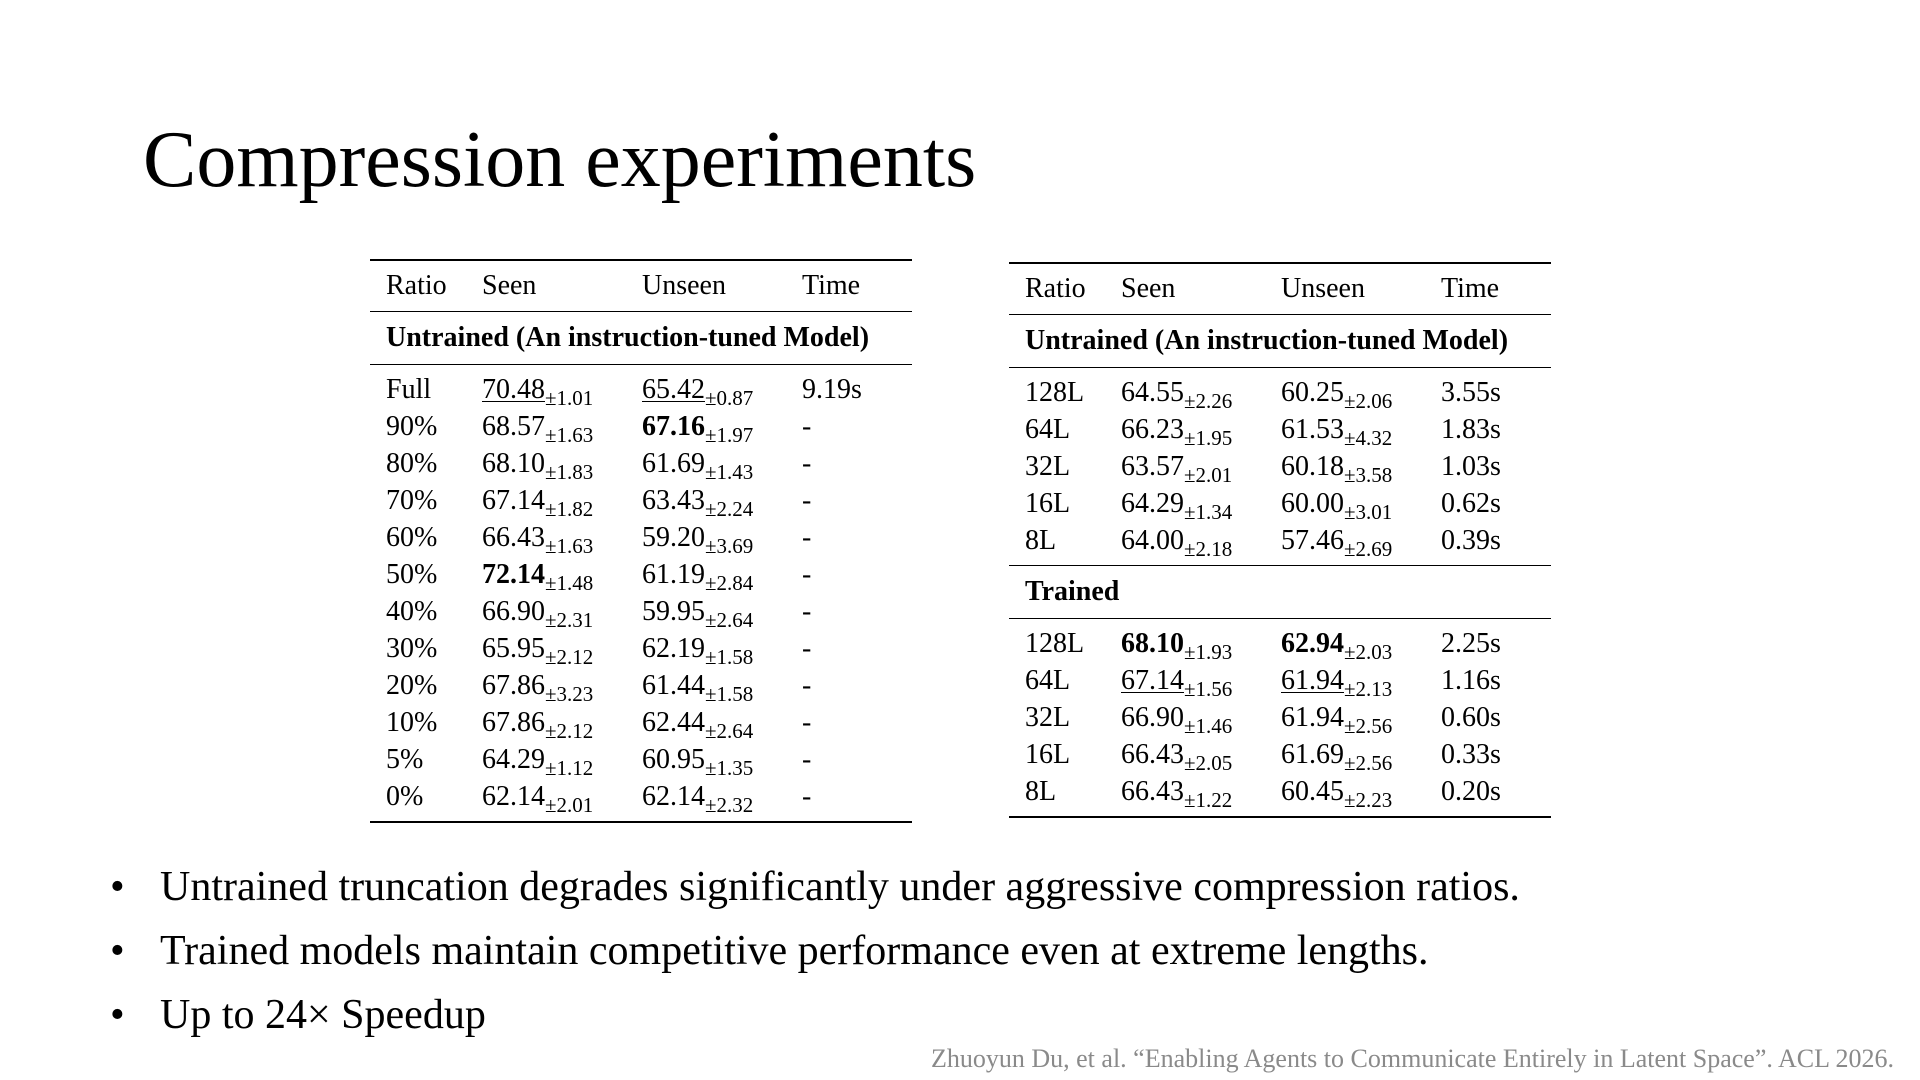 This screenshot has width=1920, height=1080. I want to click on unseen-std: ±4.32, so click(1368, 438).